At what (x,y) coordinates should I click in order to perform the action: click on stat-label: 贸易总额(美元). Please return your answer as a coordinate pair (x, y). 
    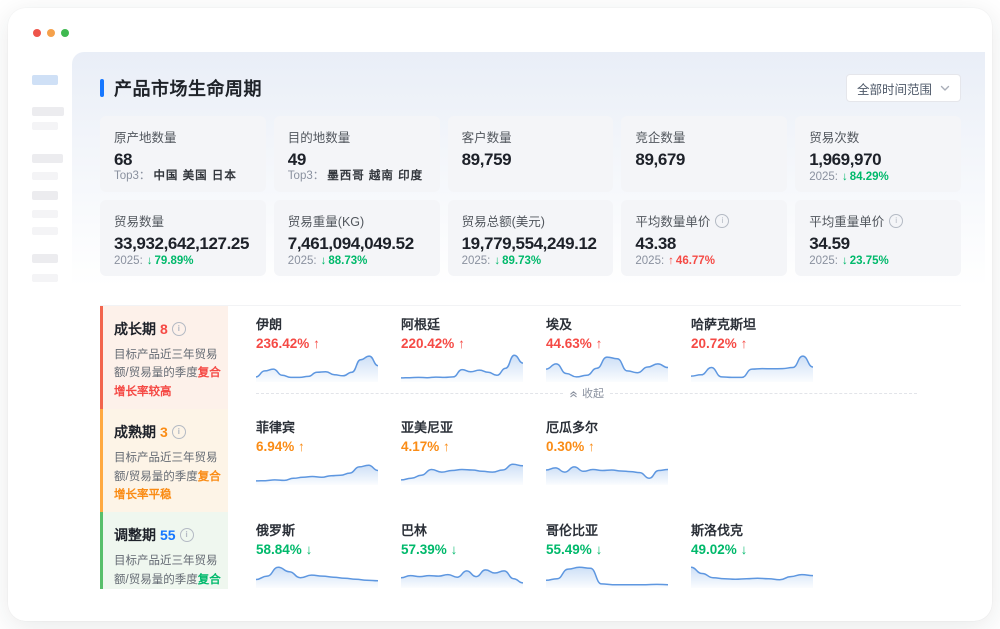
    Looking at the image, I should click on (503, 222).